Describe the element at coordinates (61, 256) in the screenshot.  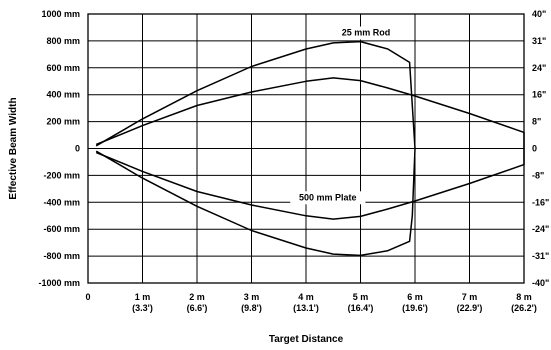
I see `y-left-tick-label: -800 mm` at that location.